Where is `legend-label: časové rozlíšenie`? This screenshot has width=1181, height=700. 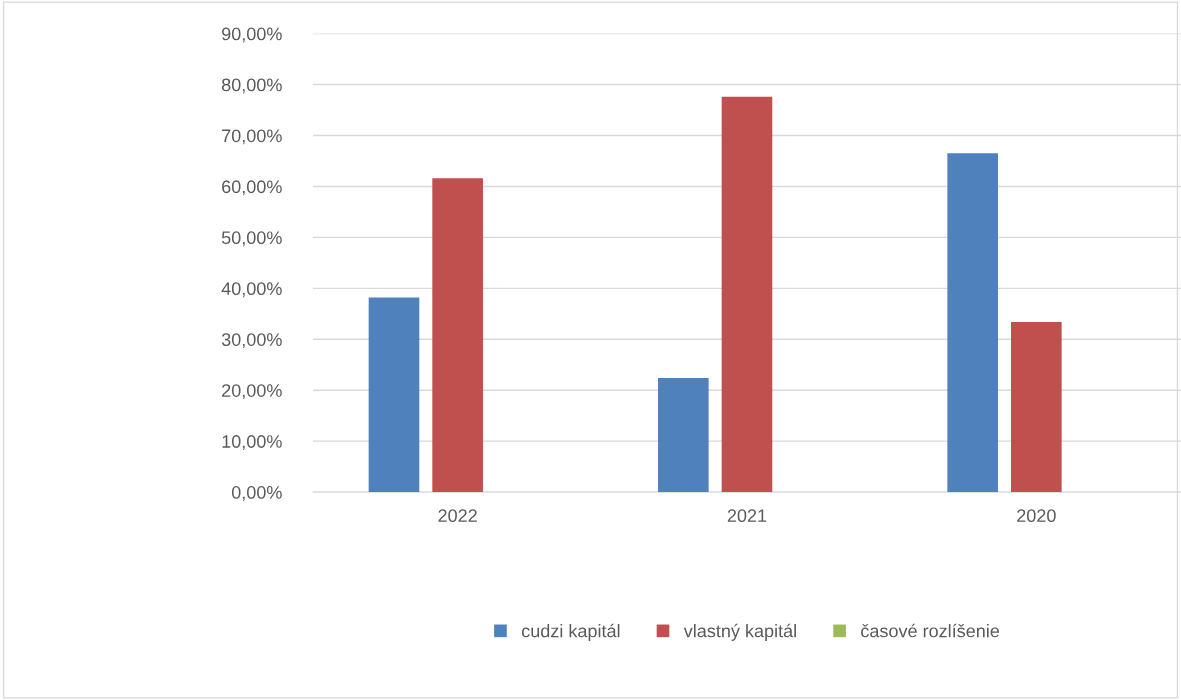
legend-label: časové rozlíšenie is located at coordinates (930, 630).